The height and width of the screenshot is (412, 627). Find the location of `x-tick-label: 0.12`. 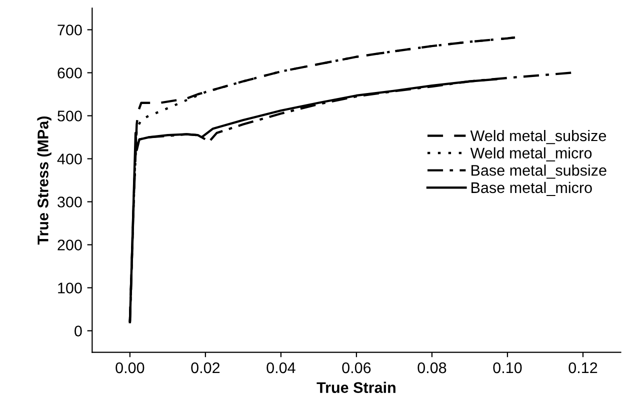

x-tick-label: 0.12 is located at coordinates (583, 368).